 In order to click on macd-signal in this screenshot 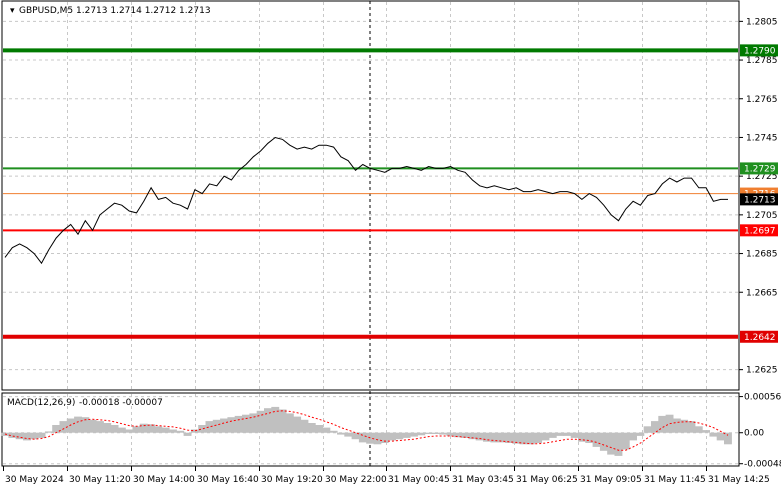, I will do `click(366, 430)`.